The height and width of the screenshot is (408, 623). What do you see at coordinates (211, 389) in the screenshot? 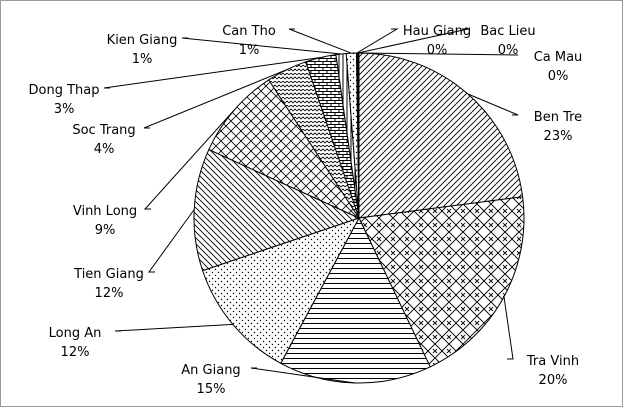
I see `slice-percent-label: 15%` at bounding box center [211, 389].